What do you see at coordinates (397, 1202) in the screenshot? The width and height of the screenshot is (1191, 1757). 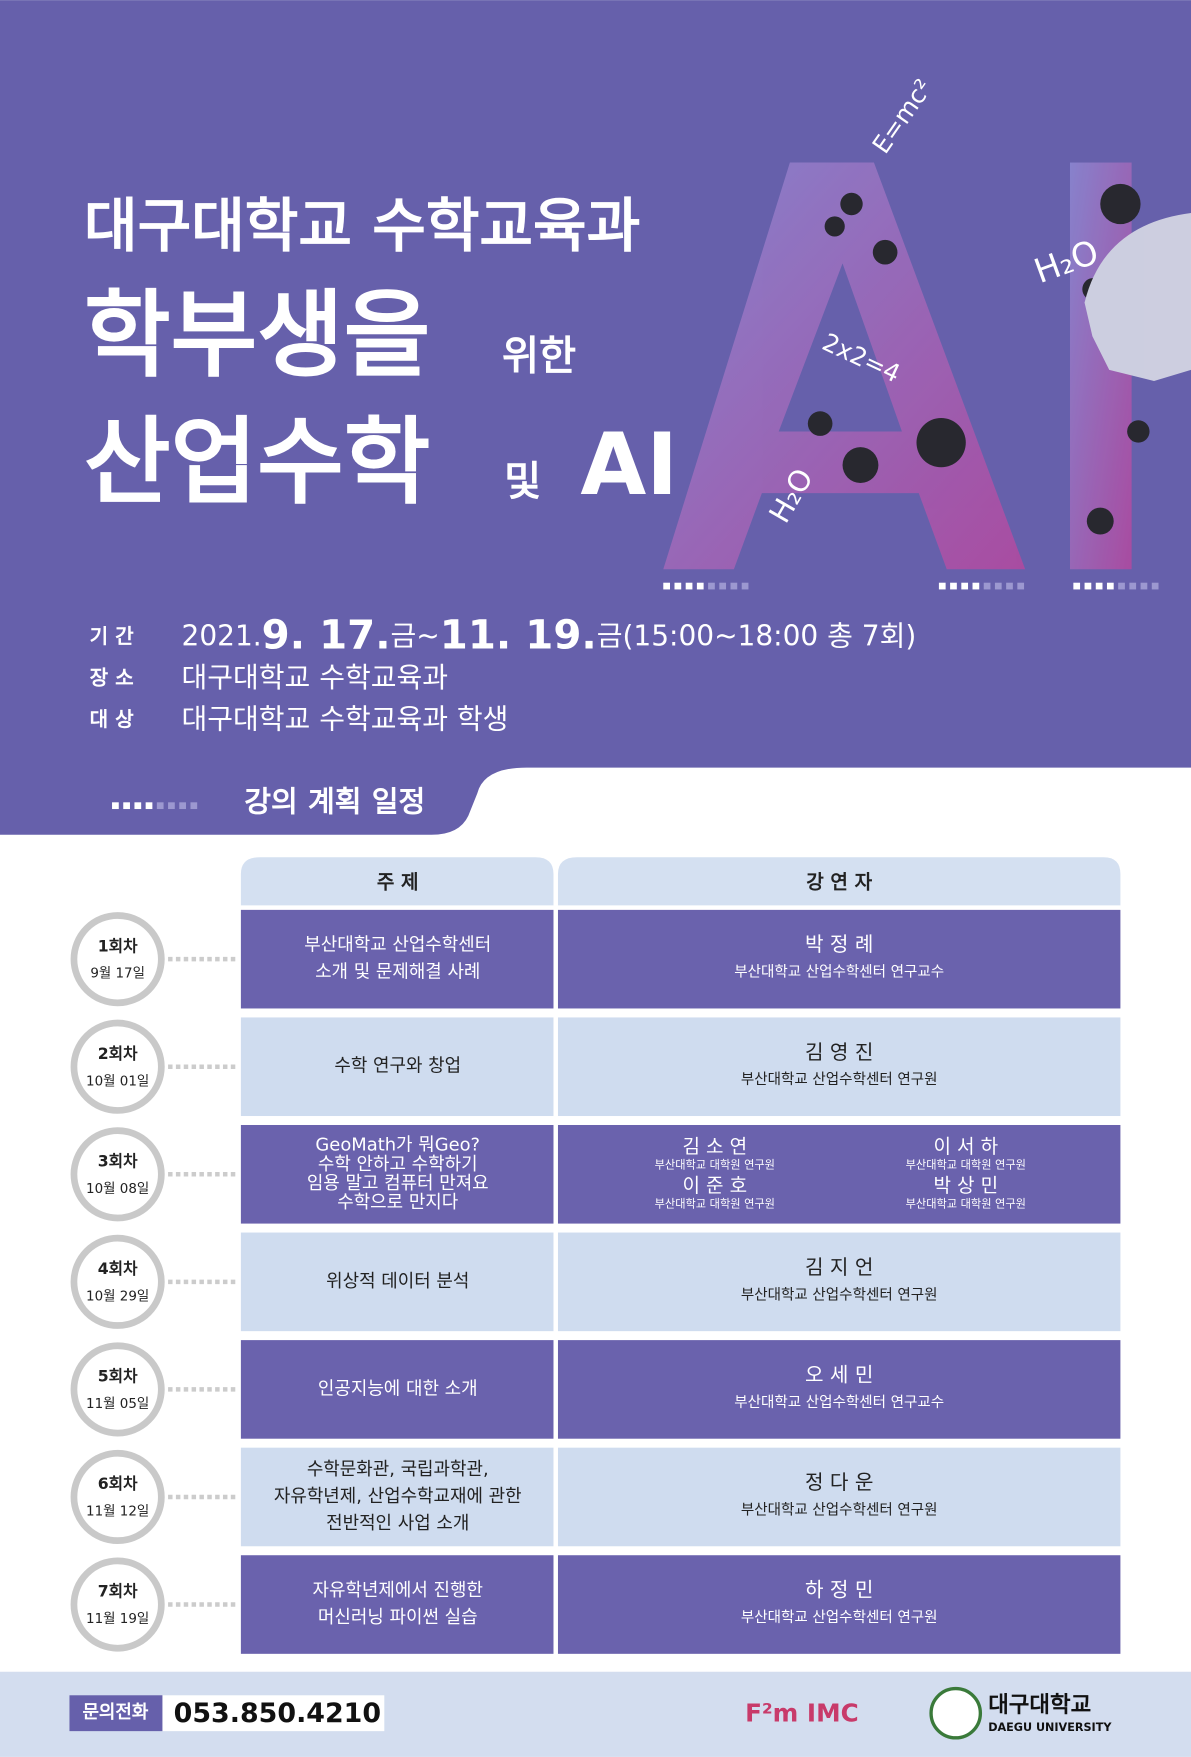 I see `topic-line: 수학으로 만지다` at bounding box center [397, 1202].